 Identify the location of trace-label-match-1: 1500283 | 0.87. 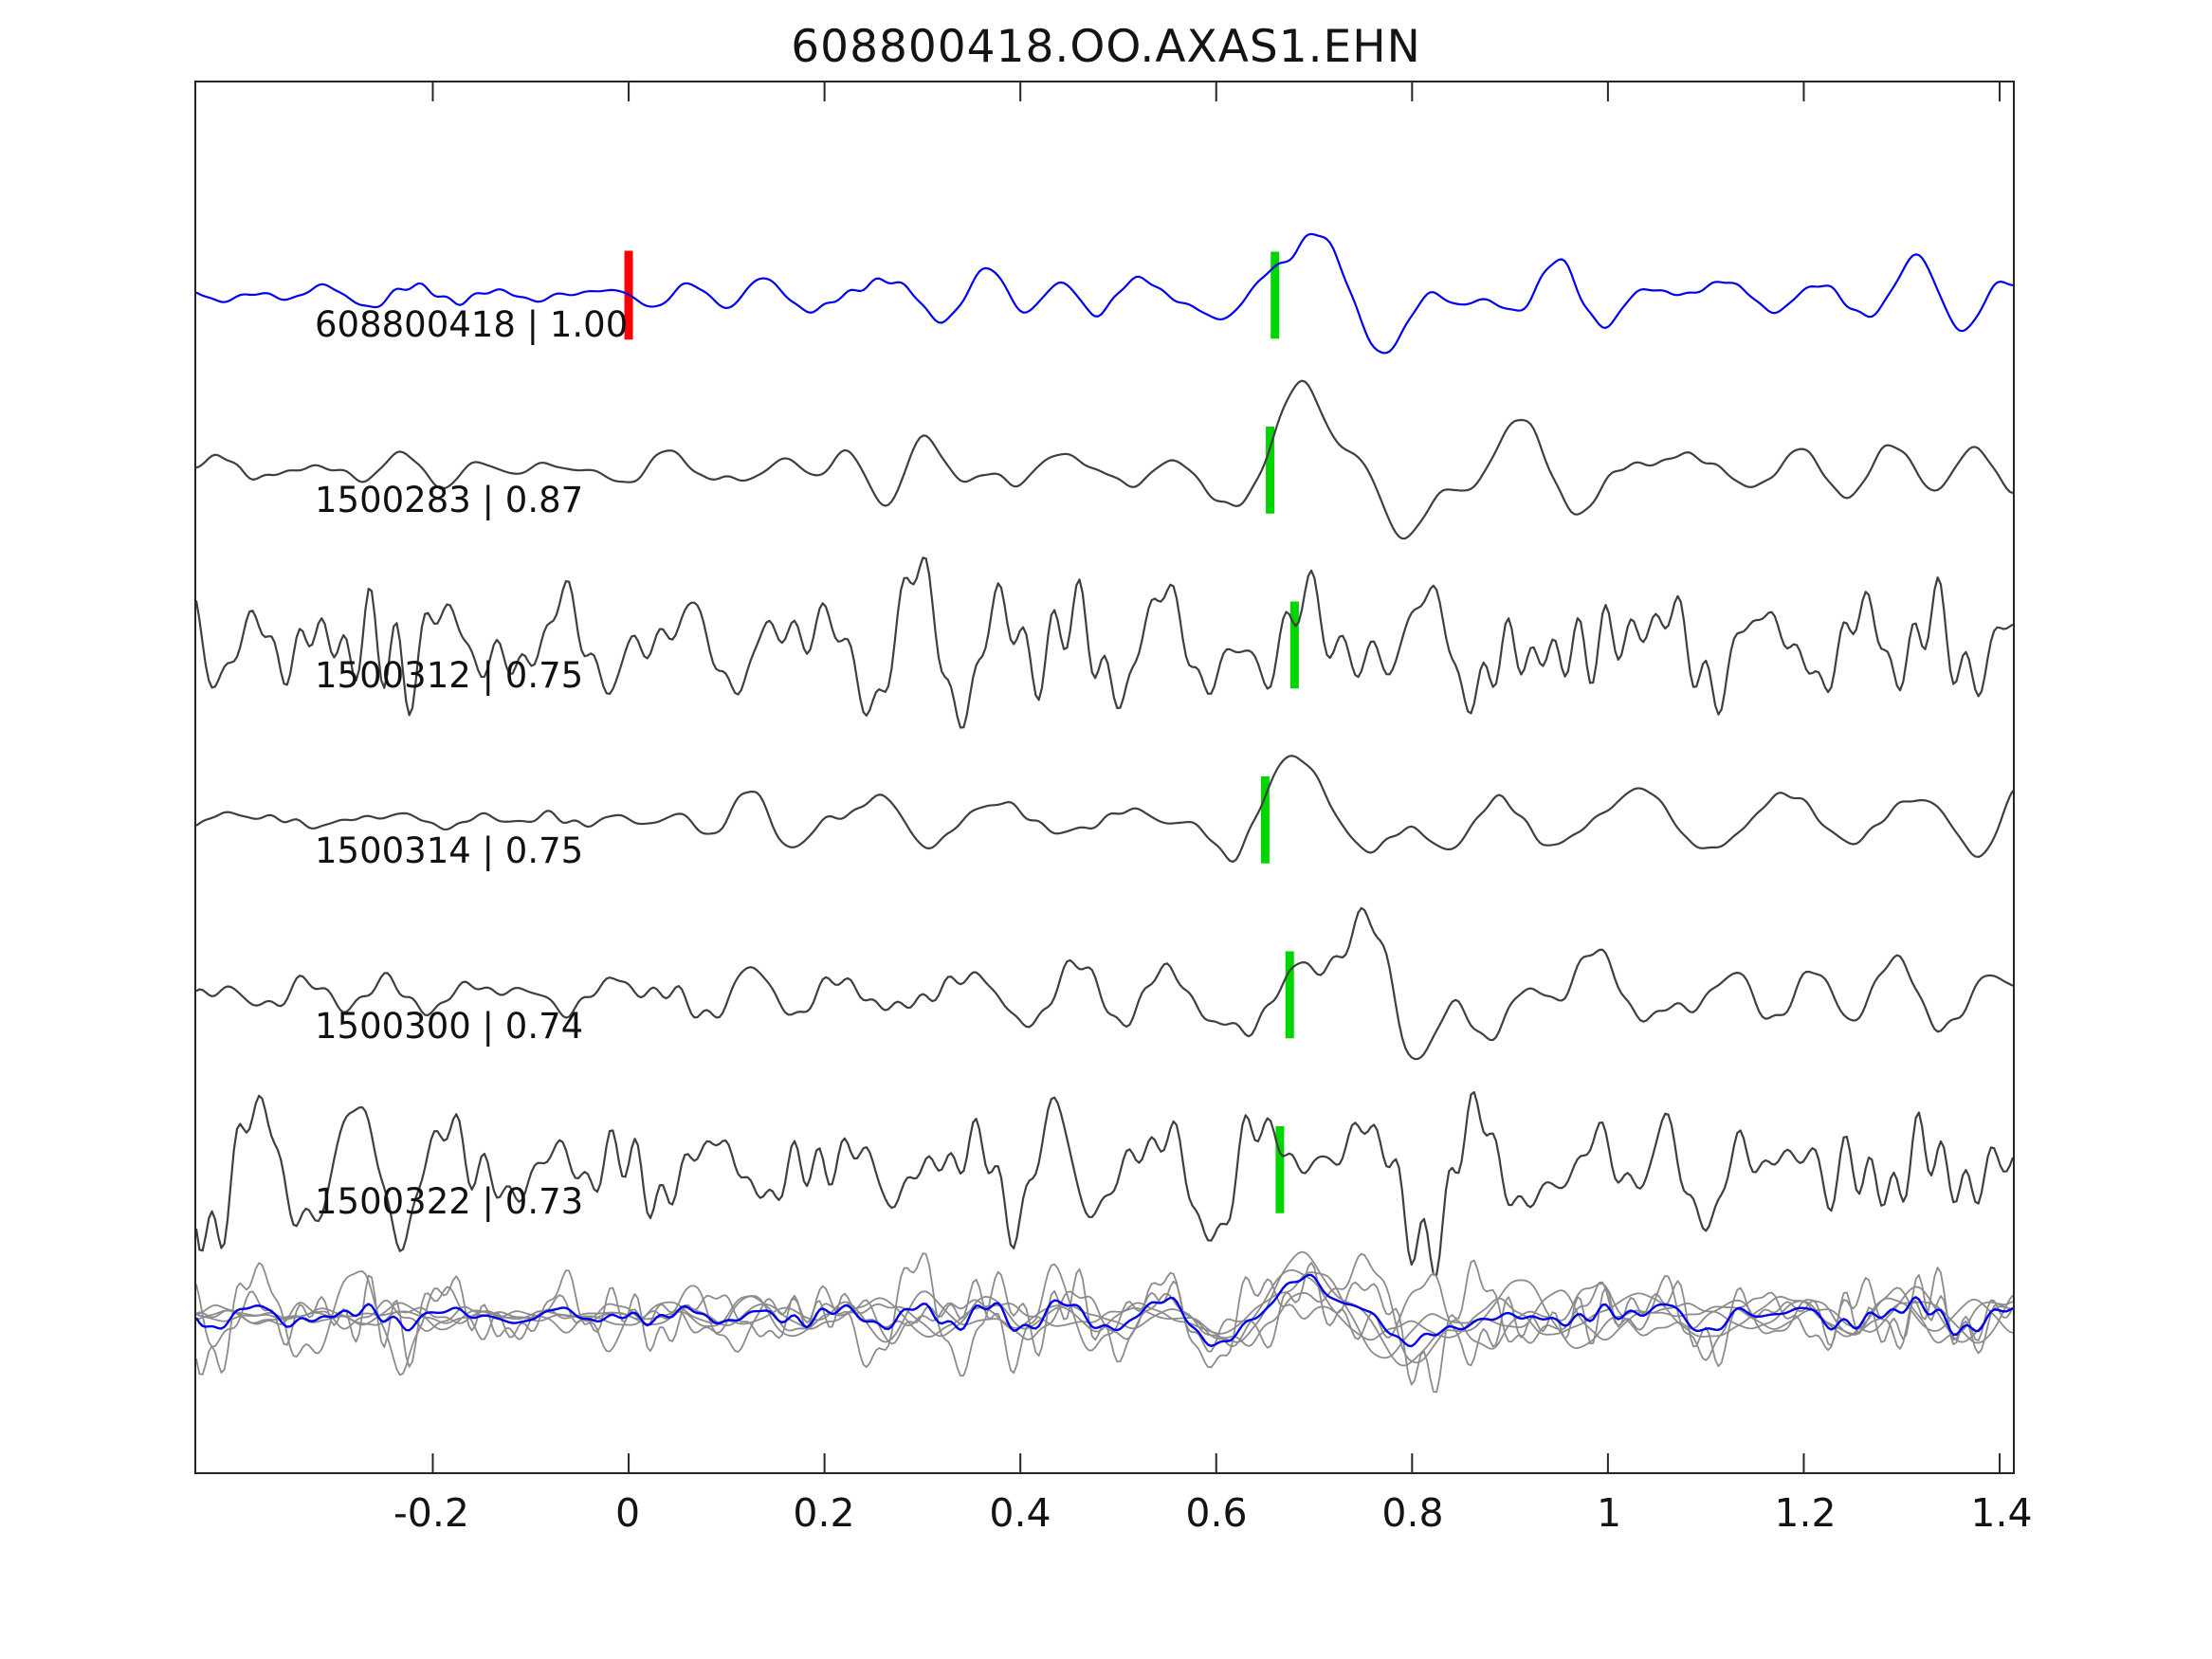
(449, 500).